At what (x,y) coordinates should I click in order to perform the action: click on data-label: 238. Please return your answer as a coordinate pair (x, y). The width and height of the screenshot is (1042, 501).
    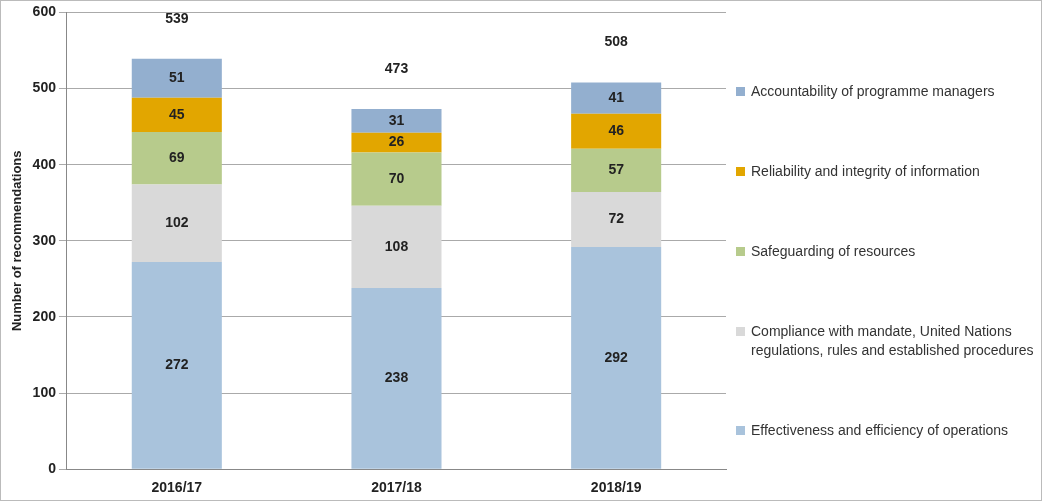
    Looking at the image, I should click on (396, 377).